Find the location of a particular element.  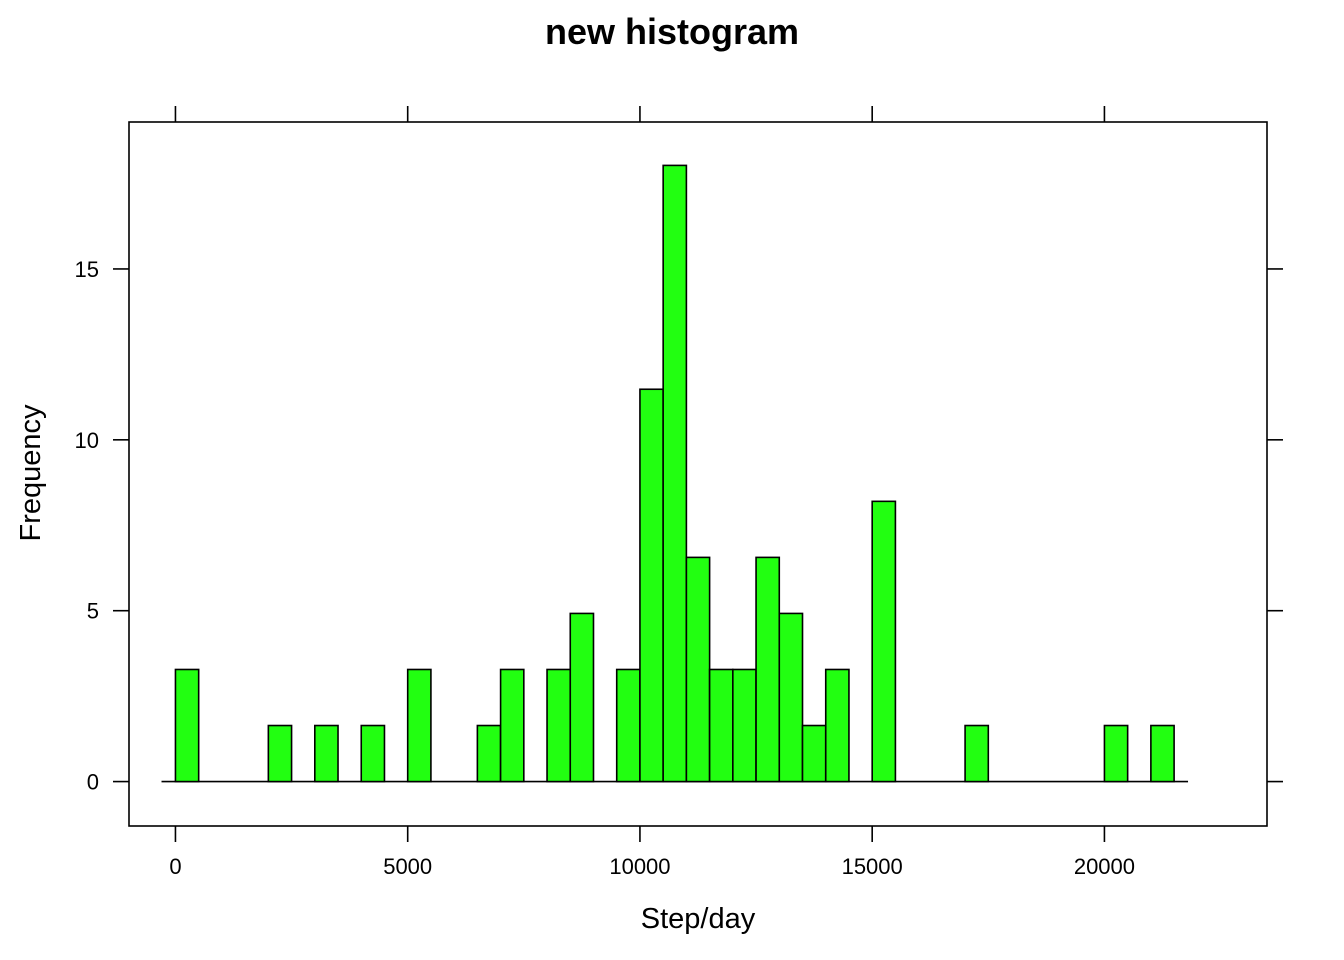

y-tick-label: 10 is located at coordinates (87, 440).